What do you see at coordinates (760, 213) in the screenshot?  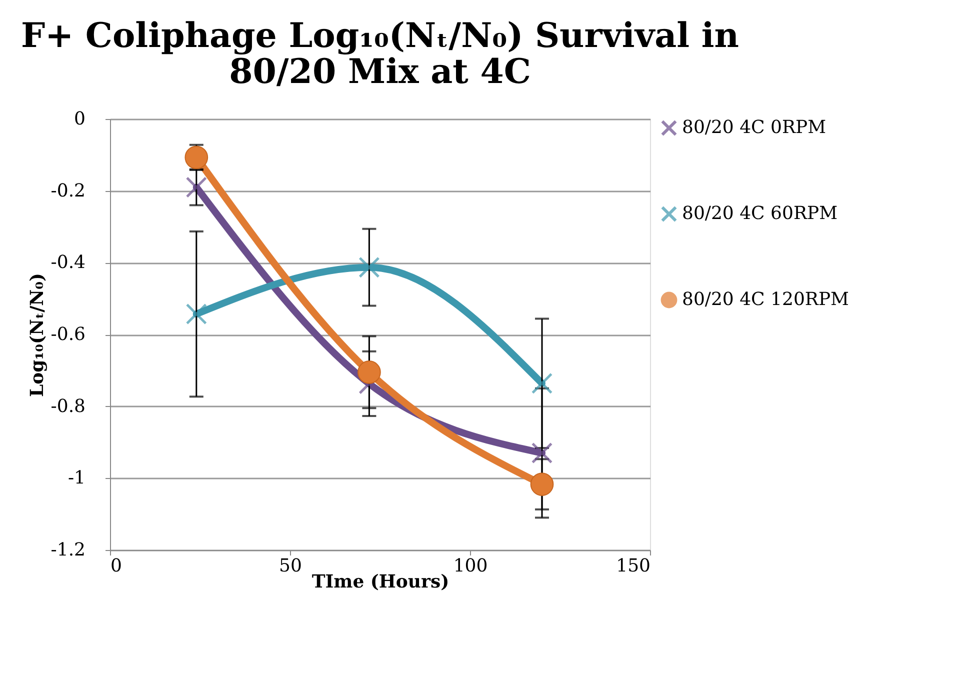 I see `legend-label: 80/20 4C 60RPM` at bounding box center [760, 213].